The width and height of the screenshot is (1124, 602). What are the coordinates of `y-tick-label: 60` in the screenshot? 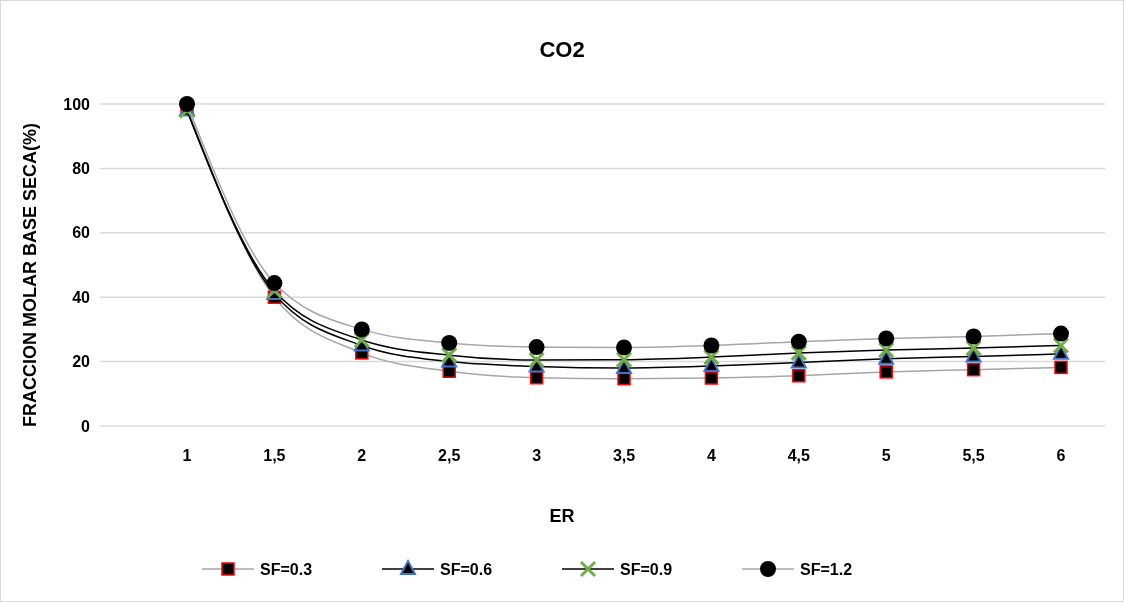 It's located at (81, 233).